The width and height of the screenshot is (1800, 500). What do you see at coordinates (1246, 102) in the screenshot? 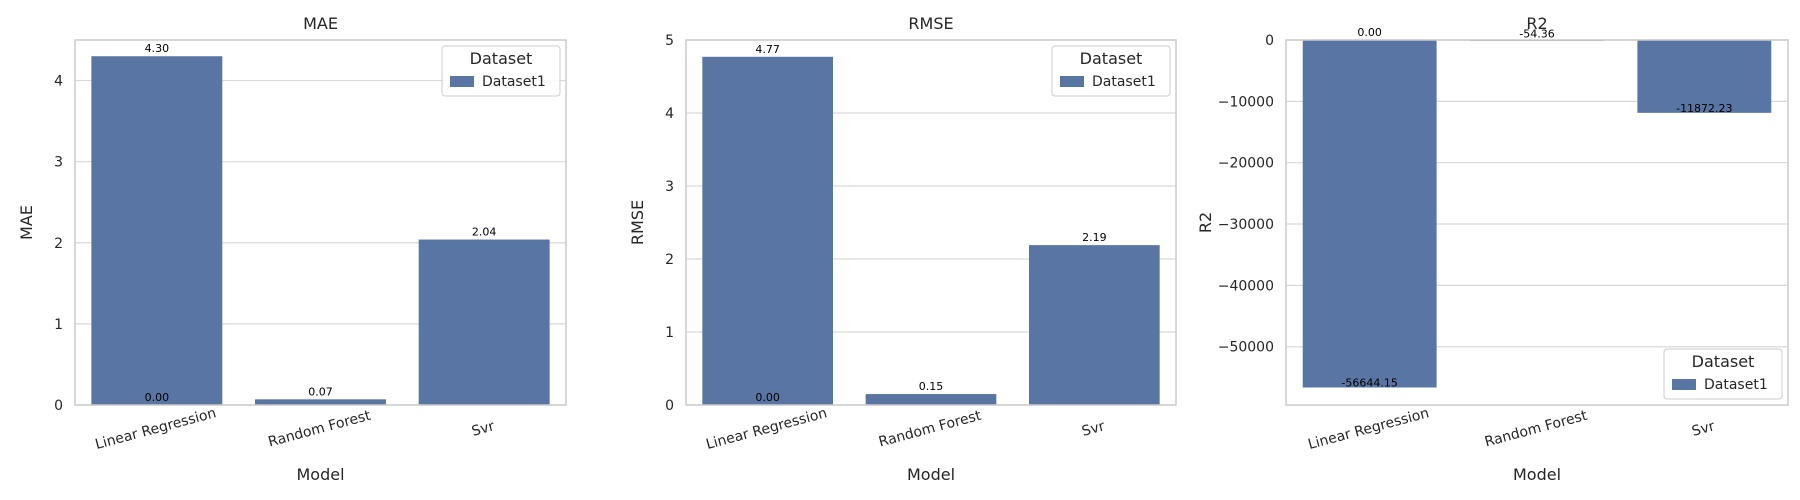
I see `y-tick-label: −10000` at bounding box center [1246, 102].